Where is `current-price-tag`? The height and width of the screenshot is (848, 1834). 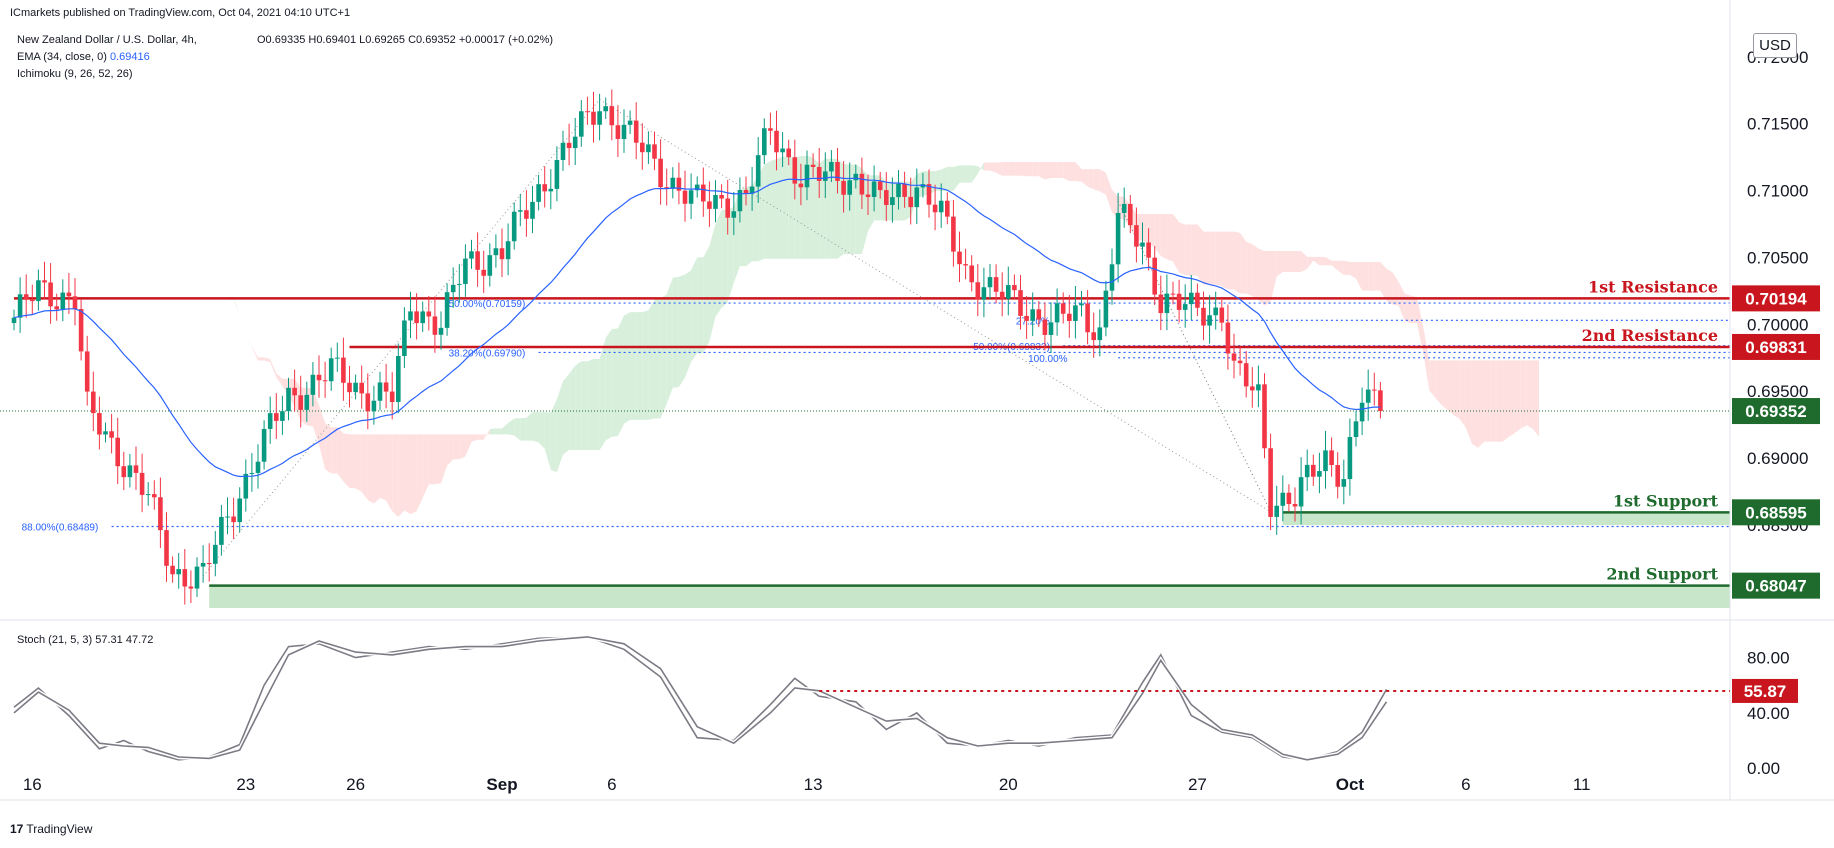 current-price-tag is located at coordinates (1776, 411).